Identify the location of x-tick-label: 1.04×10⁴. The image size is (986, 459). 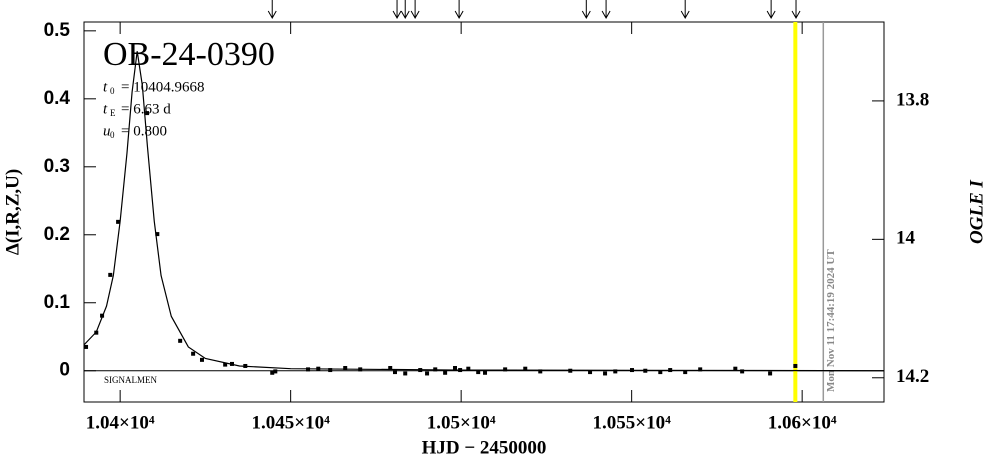
(120, 422).